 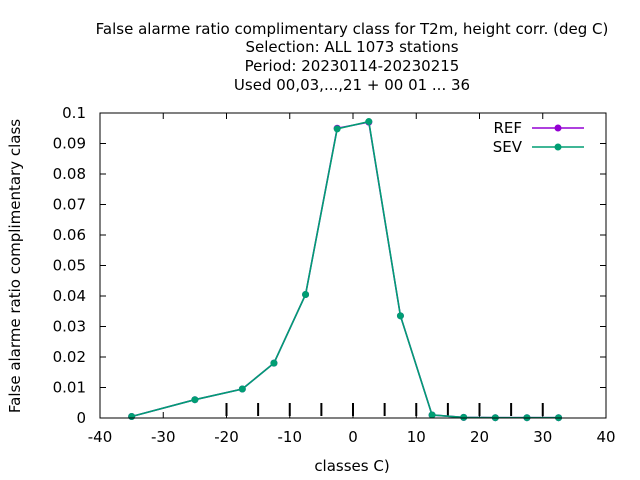 I want to click on x-tick-label: 30, so click(x=542, y=437).